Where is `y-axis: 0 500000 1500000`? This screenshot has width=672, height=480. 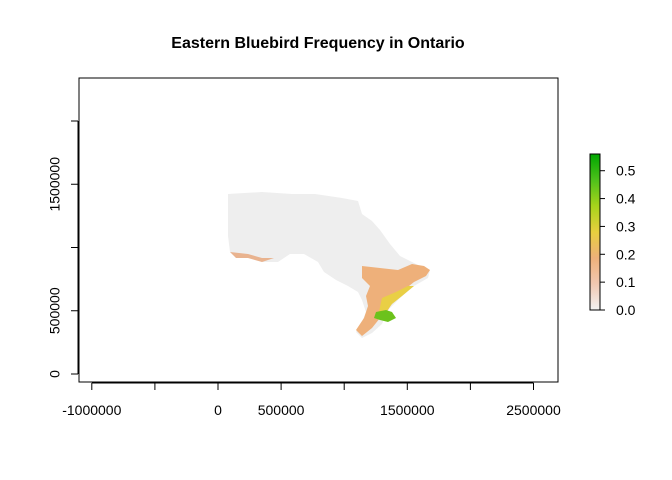 y-axis: 0 500000 1500000 is located at coordinates (63, 249).